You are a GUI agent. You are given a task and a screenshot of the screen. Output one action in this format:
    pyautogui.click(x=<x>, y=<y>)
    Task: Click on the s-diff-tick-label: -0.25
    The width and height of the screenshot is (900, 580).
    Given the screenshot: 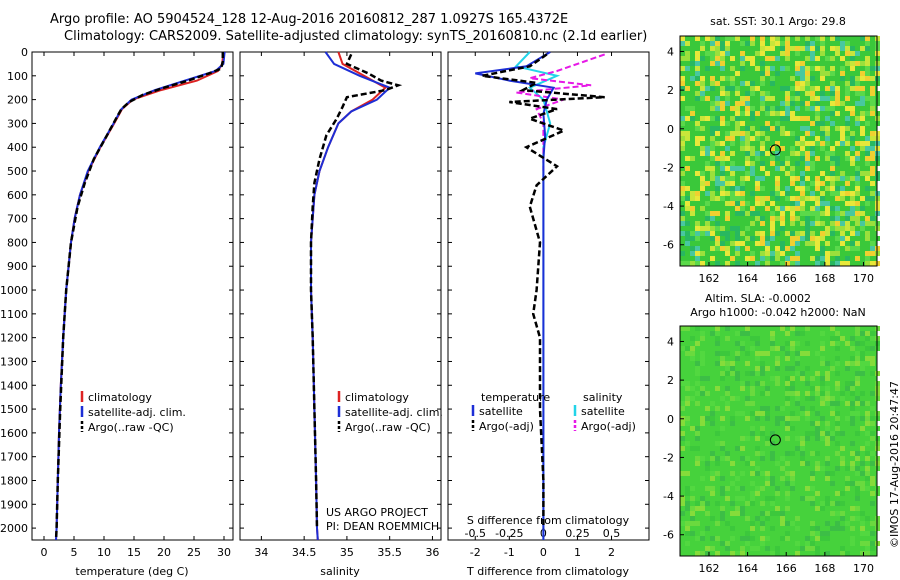 What is the action you would take?
    pyautogui.click(x=509, y=533)
    